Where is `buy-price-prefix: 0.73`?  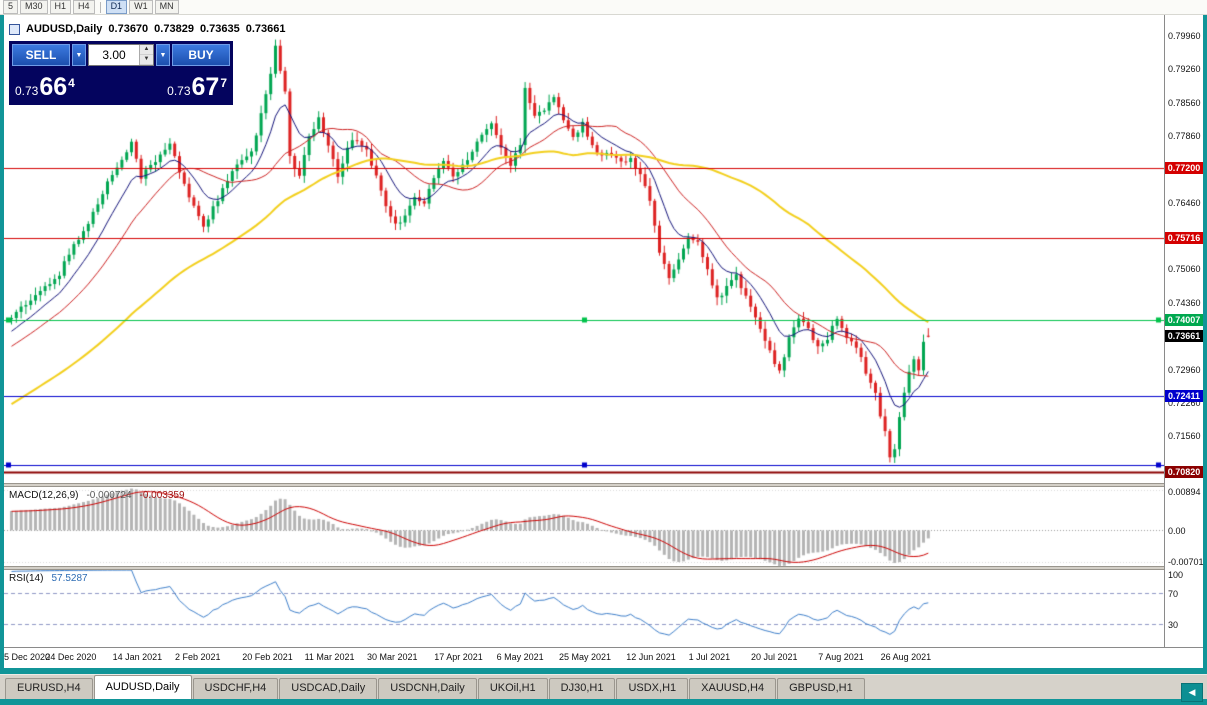
buy-price-prefix: 0.73 is located at coordinates (179, 91).